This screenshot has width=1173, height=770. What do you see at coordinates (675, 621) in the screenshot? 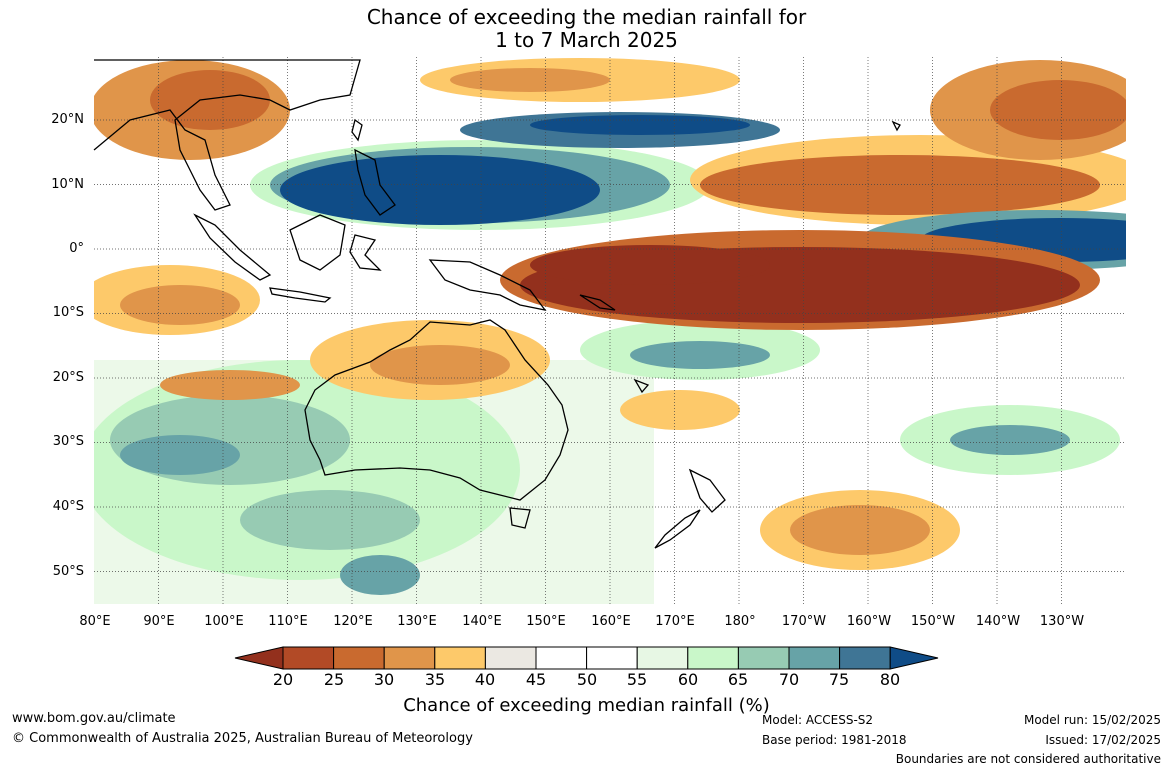
I see `lon-label-170e: 170°E` at bounding box center [675, 621].